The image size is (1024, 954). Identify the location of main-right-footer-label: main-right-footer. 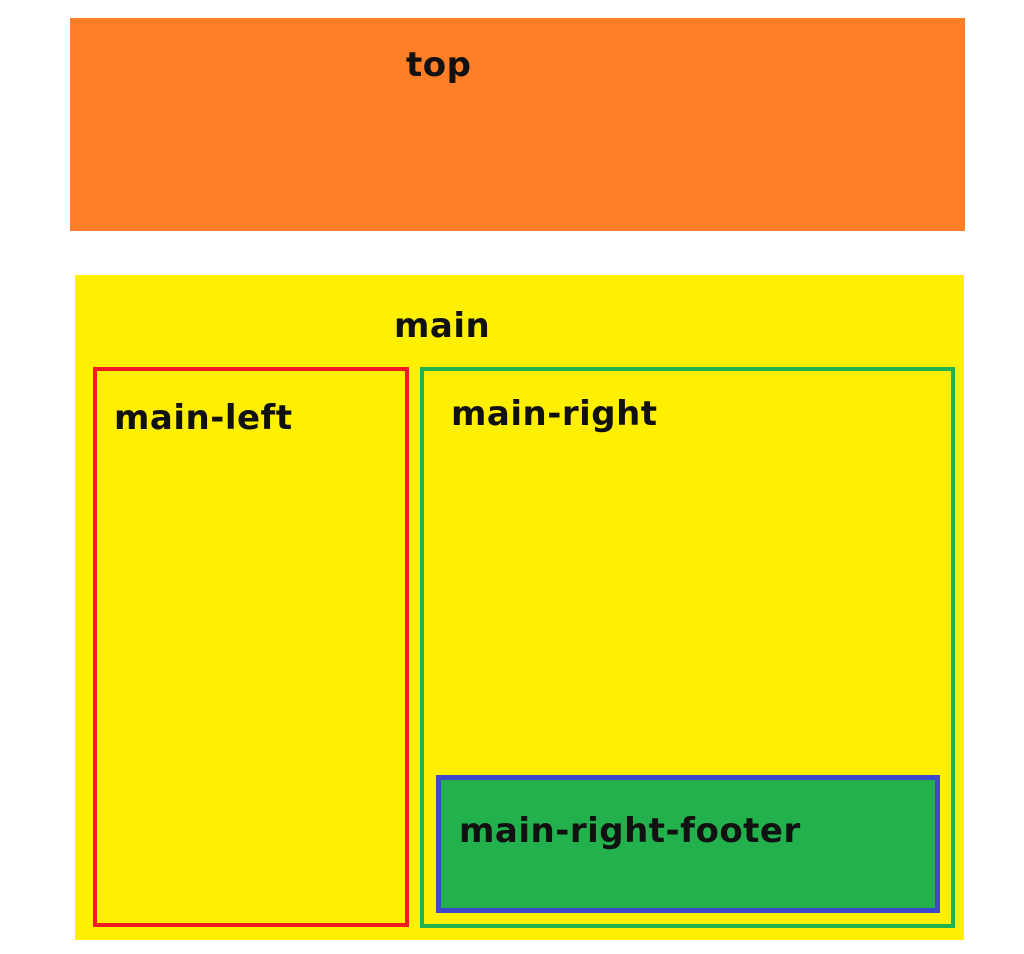
(630, 831).